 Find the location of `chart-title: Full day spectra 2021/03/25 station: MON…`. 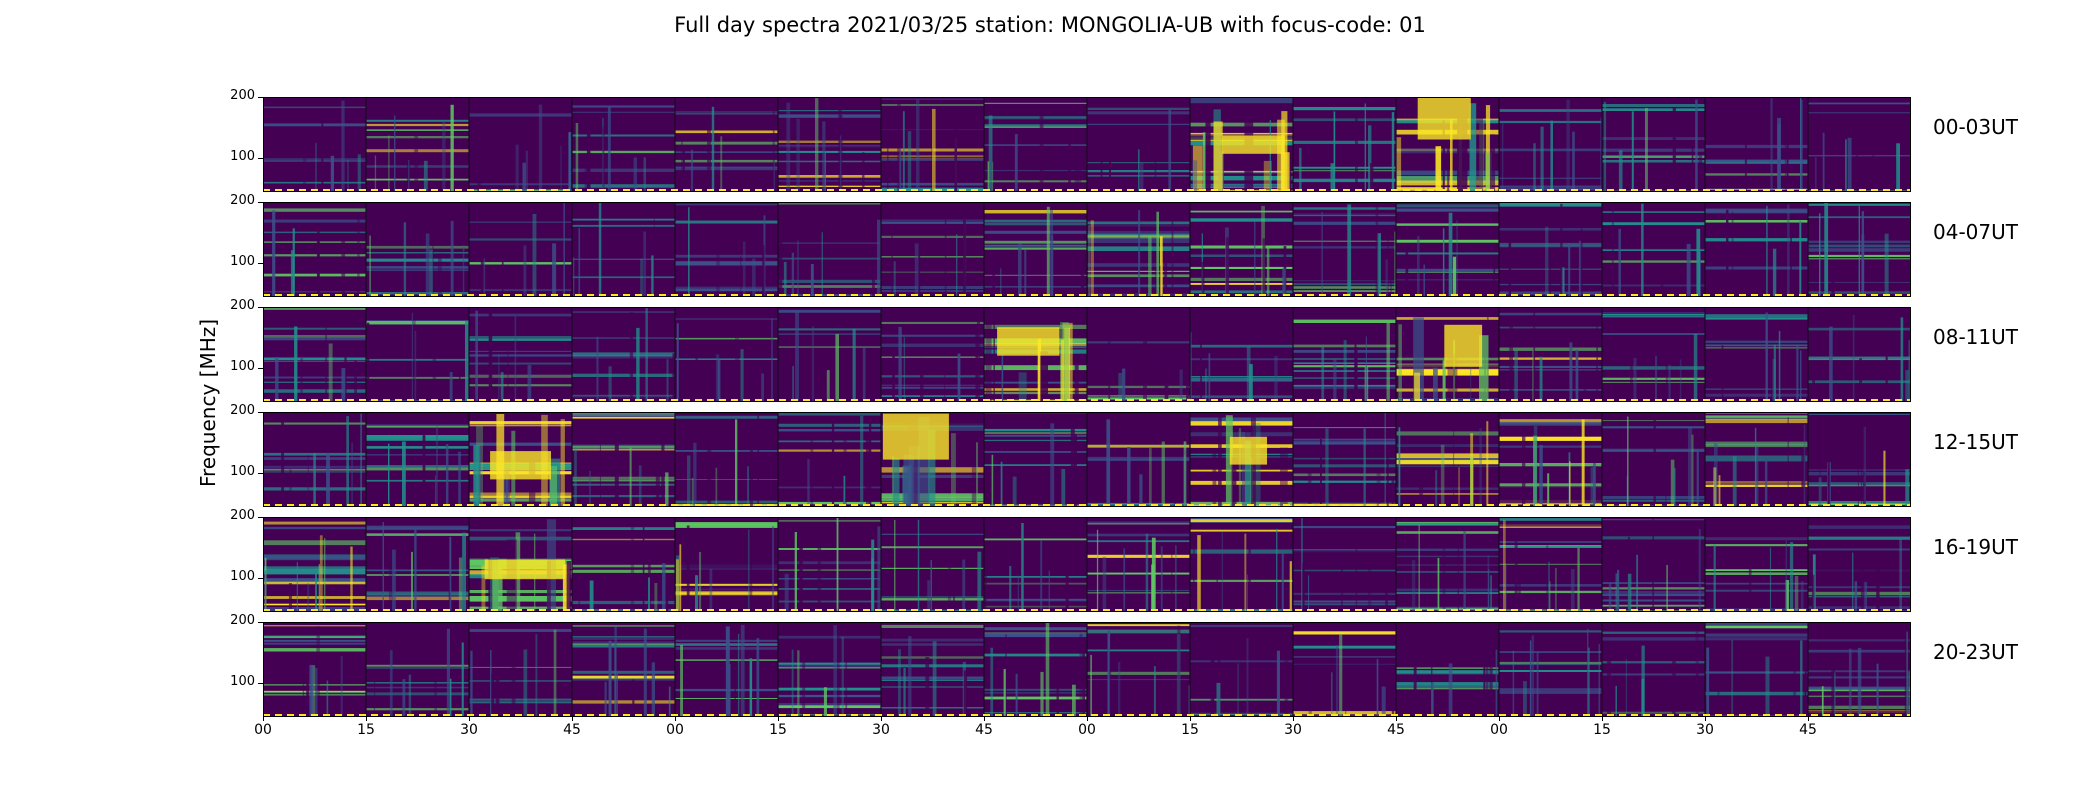

chart-title: Full day spectra 2021/03/25 station: MON… is located at coordinates (1050, 25).